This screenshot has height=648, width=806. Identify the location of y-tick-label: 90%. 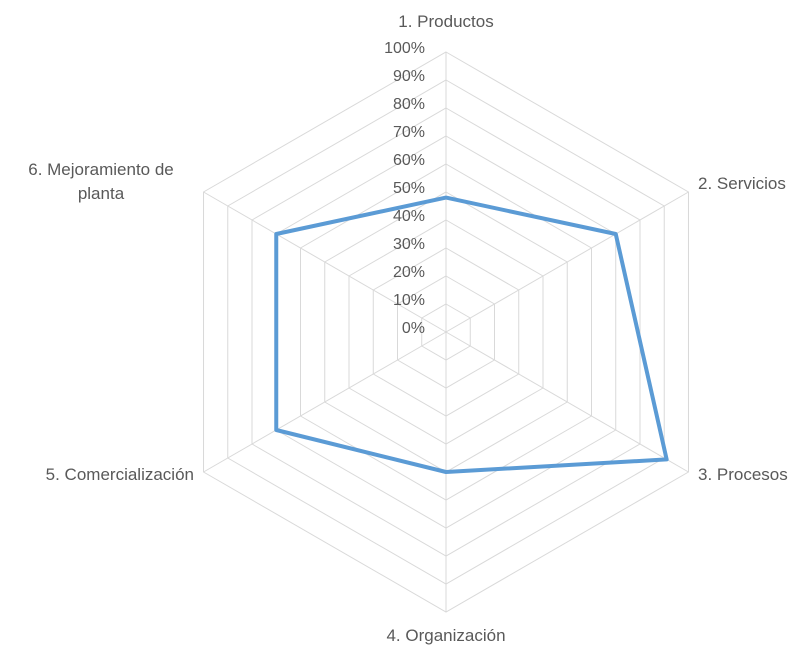
(409, 76).